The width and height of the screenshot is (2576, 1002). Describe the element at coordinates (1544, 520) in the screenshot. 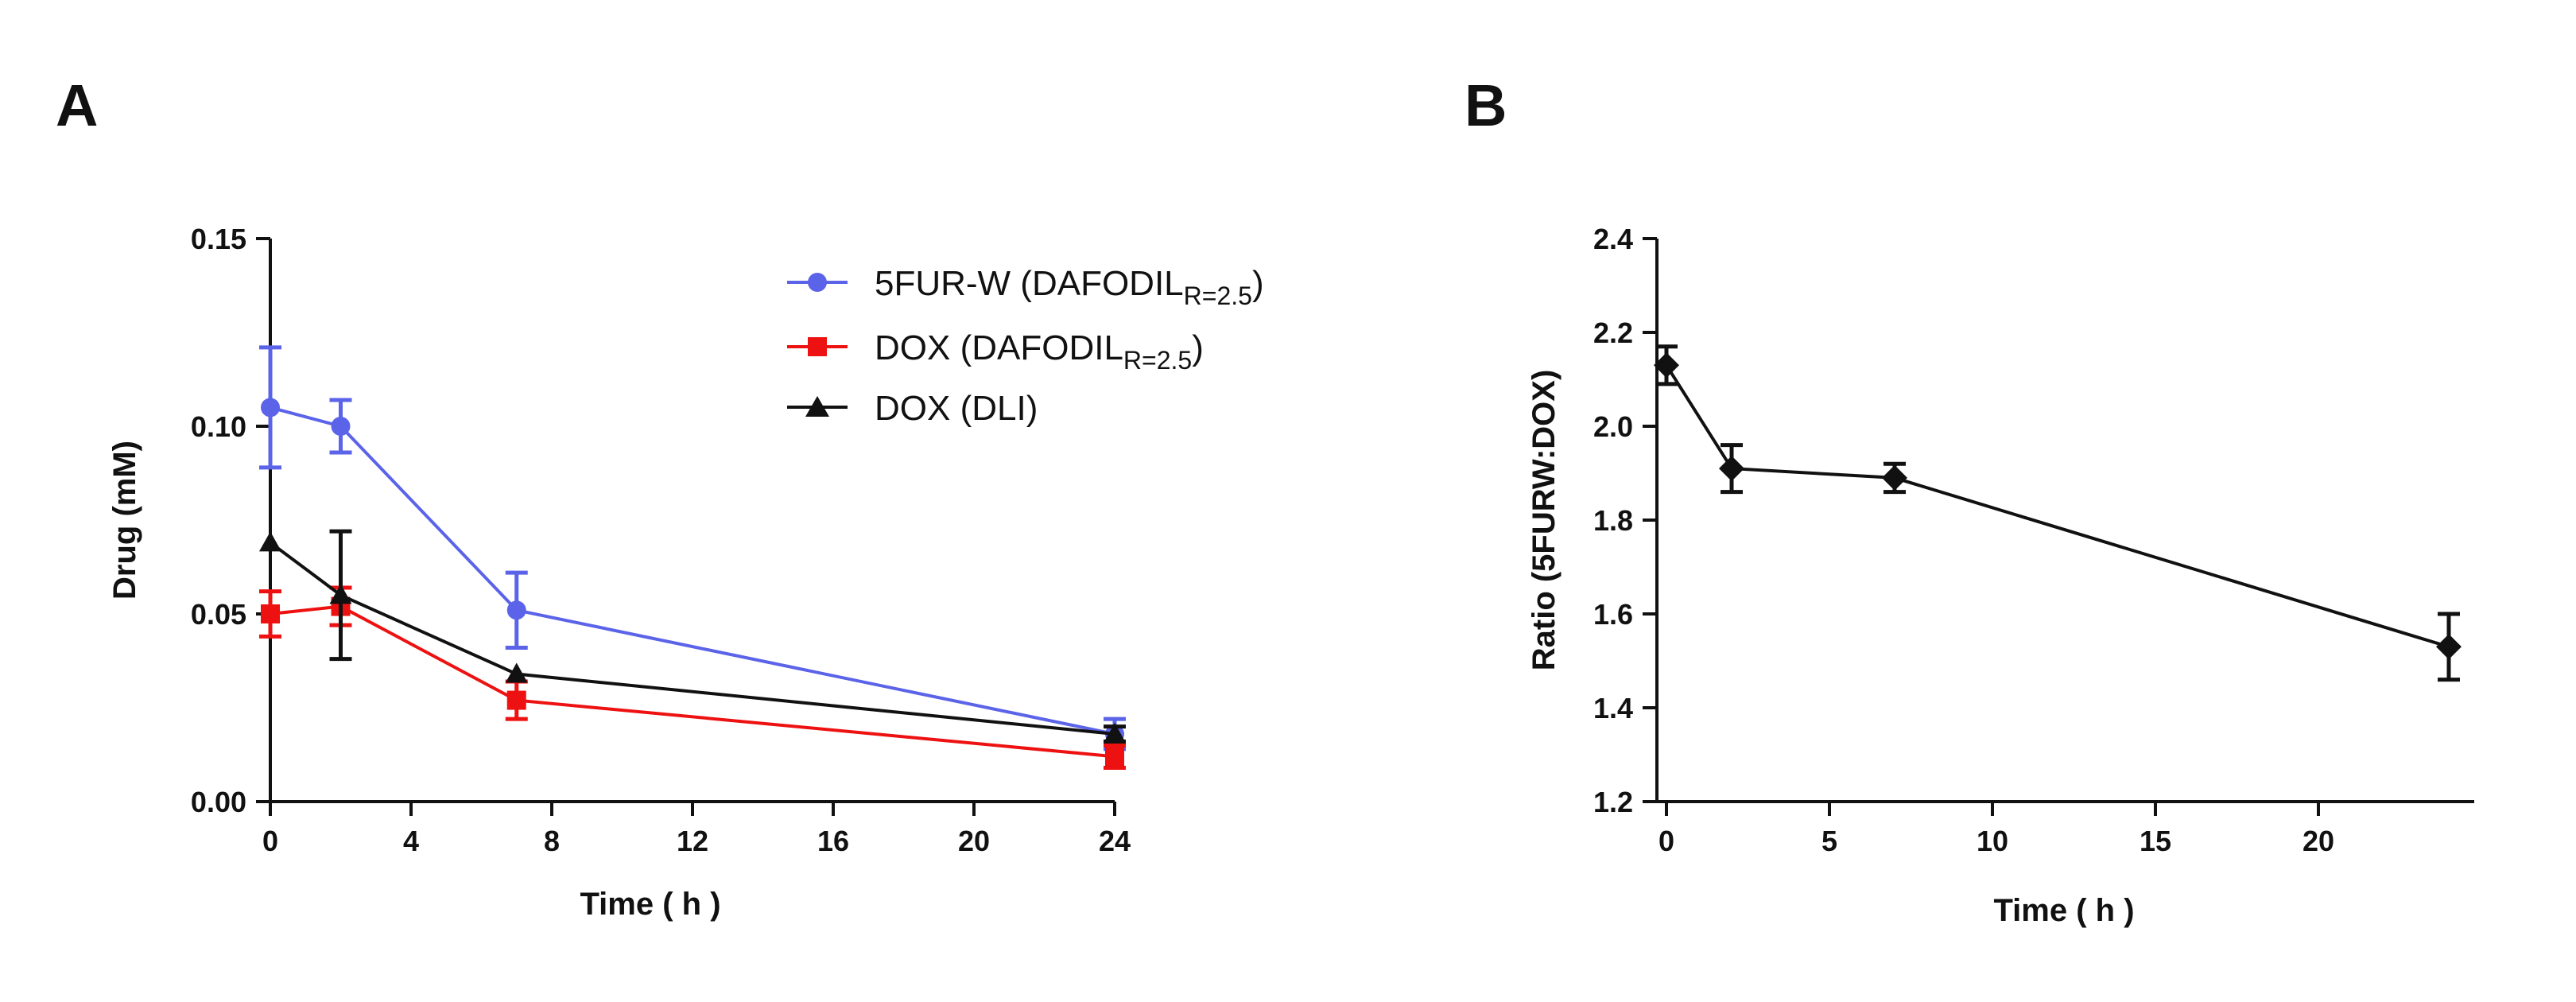

I see `panel-b-y-axis-title: Ratio (5FURW:DOX)` at that location.